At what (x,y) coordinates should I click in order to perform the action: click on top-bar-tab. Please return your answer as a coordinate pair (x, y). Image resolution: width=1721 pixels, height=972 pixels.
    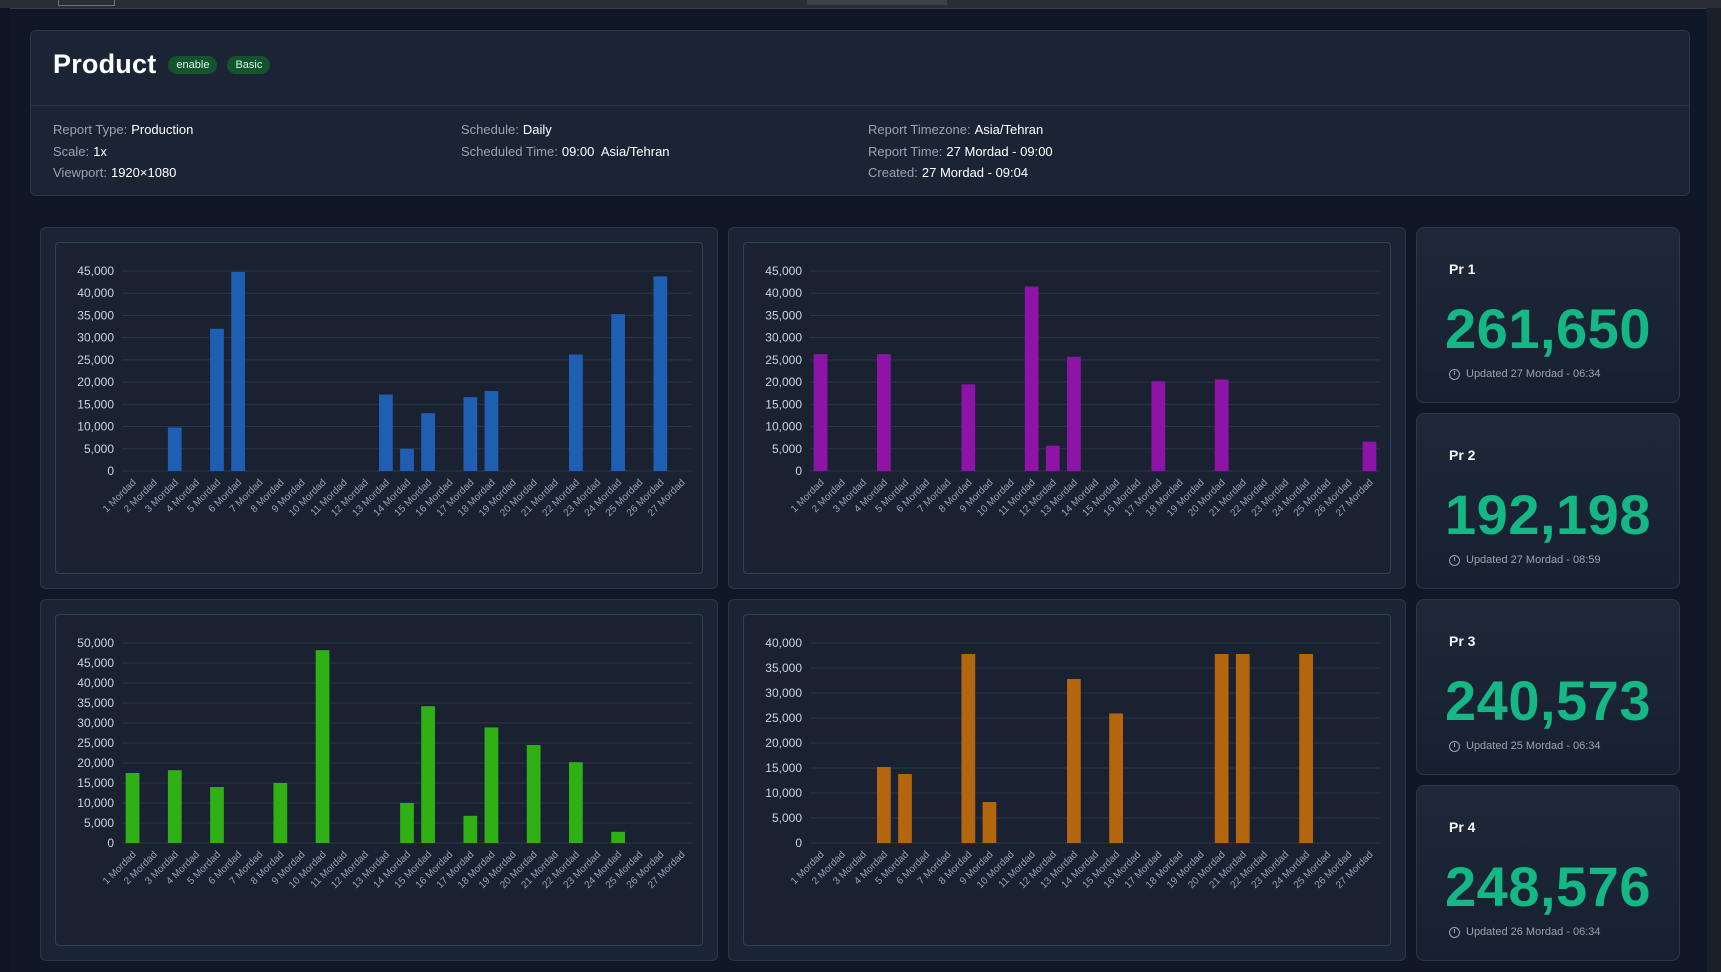
    Looking at the image, I should click on (86, 3).